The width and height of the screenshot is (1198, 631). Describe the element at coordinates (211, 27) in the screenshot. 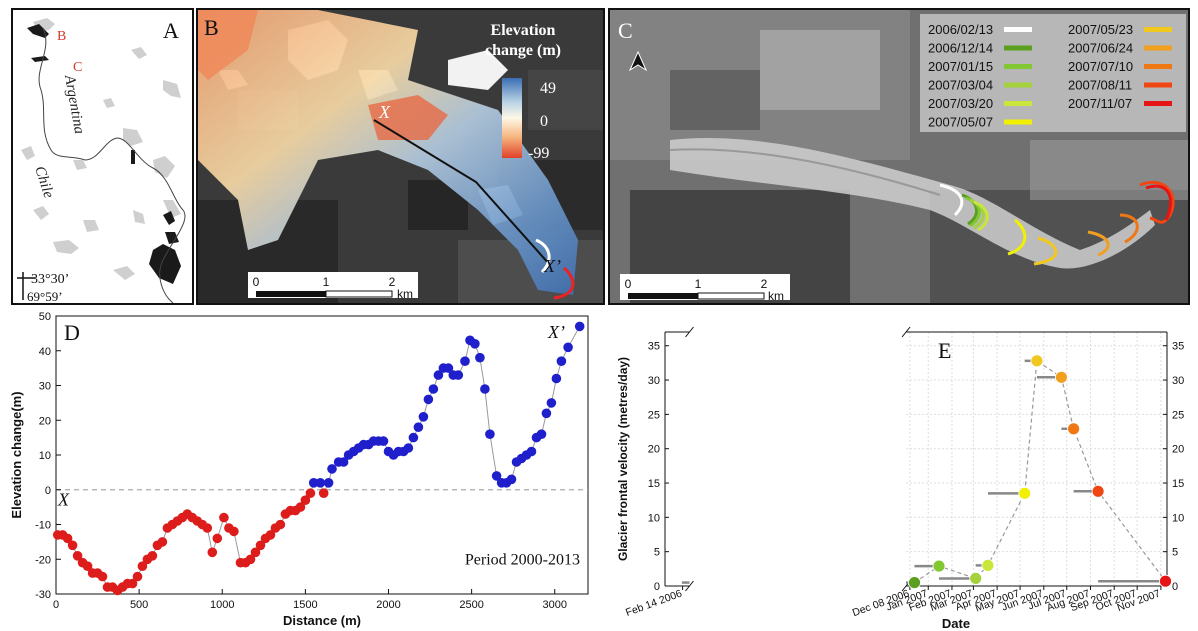

I see `panel-letter-b: B` at that location.